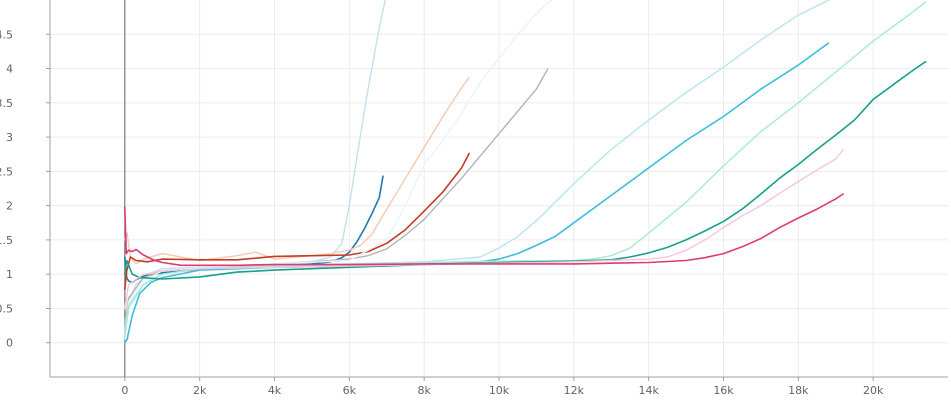  Describe the element at coordinates (124, 390) in the screenshot. I see `x-tick-label: 0` at that location.